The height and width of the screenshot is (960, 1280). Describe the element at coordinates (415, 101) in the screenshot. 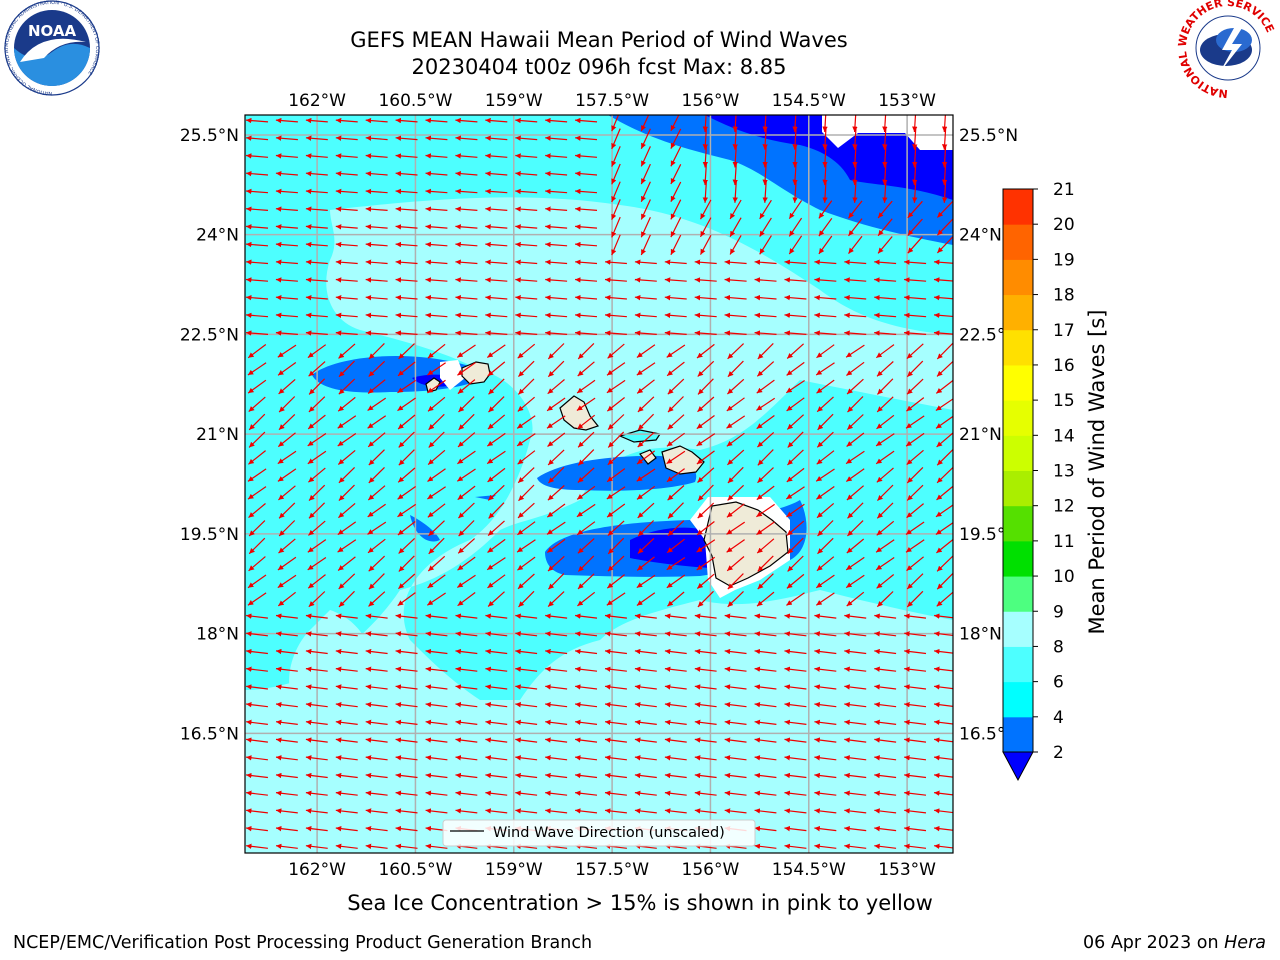

I see `lon-tick-label-top: 160.5°W` at that location.